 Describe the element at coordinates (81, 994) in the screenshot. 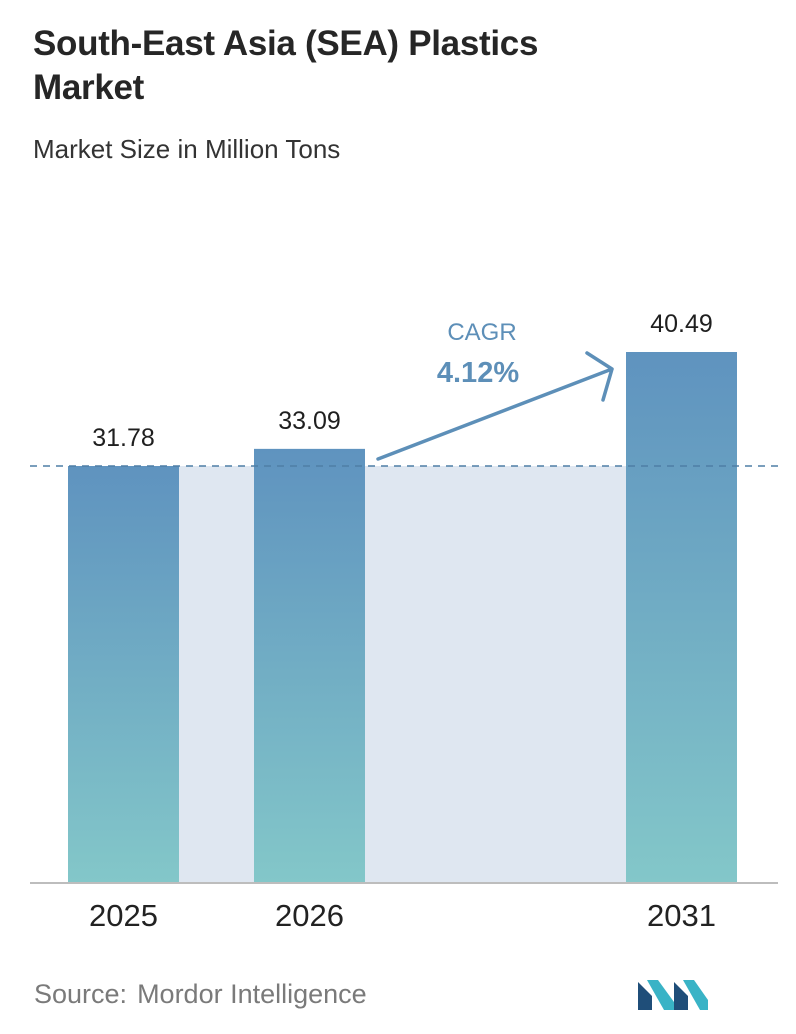

I see `source-label: Source:` at that location.